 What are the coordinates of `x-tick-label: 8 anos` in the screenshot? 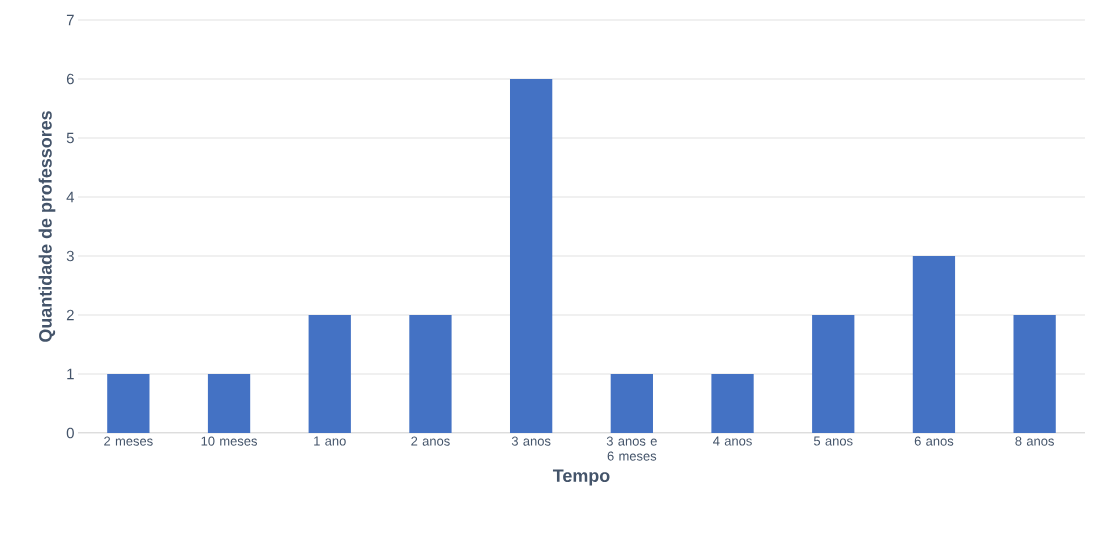 It's located at (1034, 441).